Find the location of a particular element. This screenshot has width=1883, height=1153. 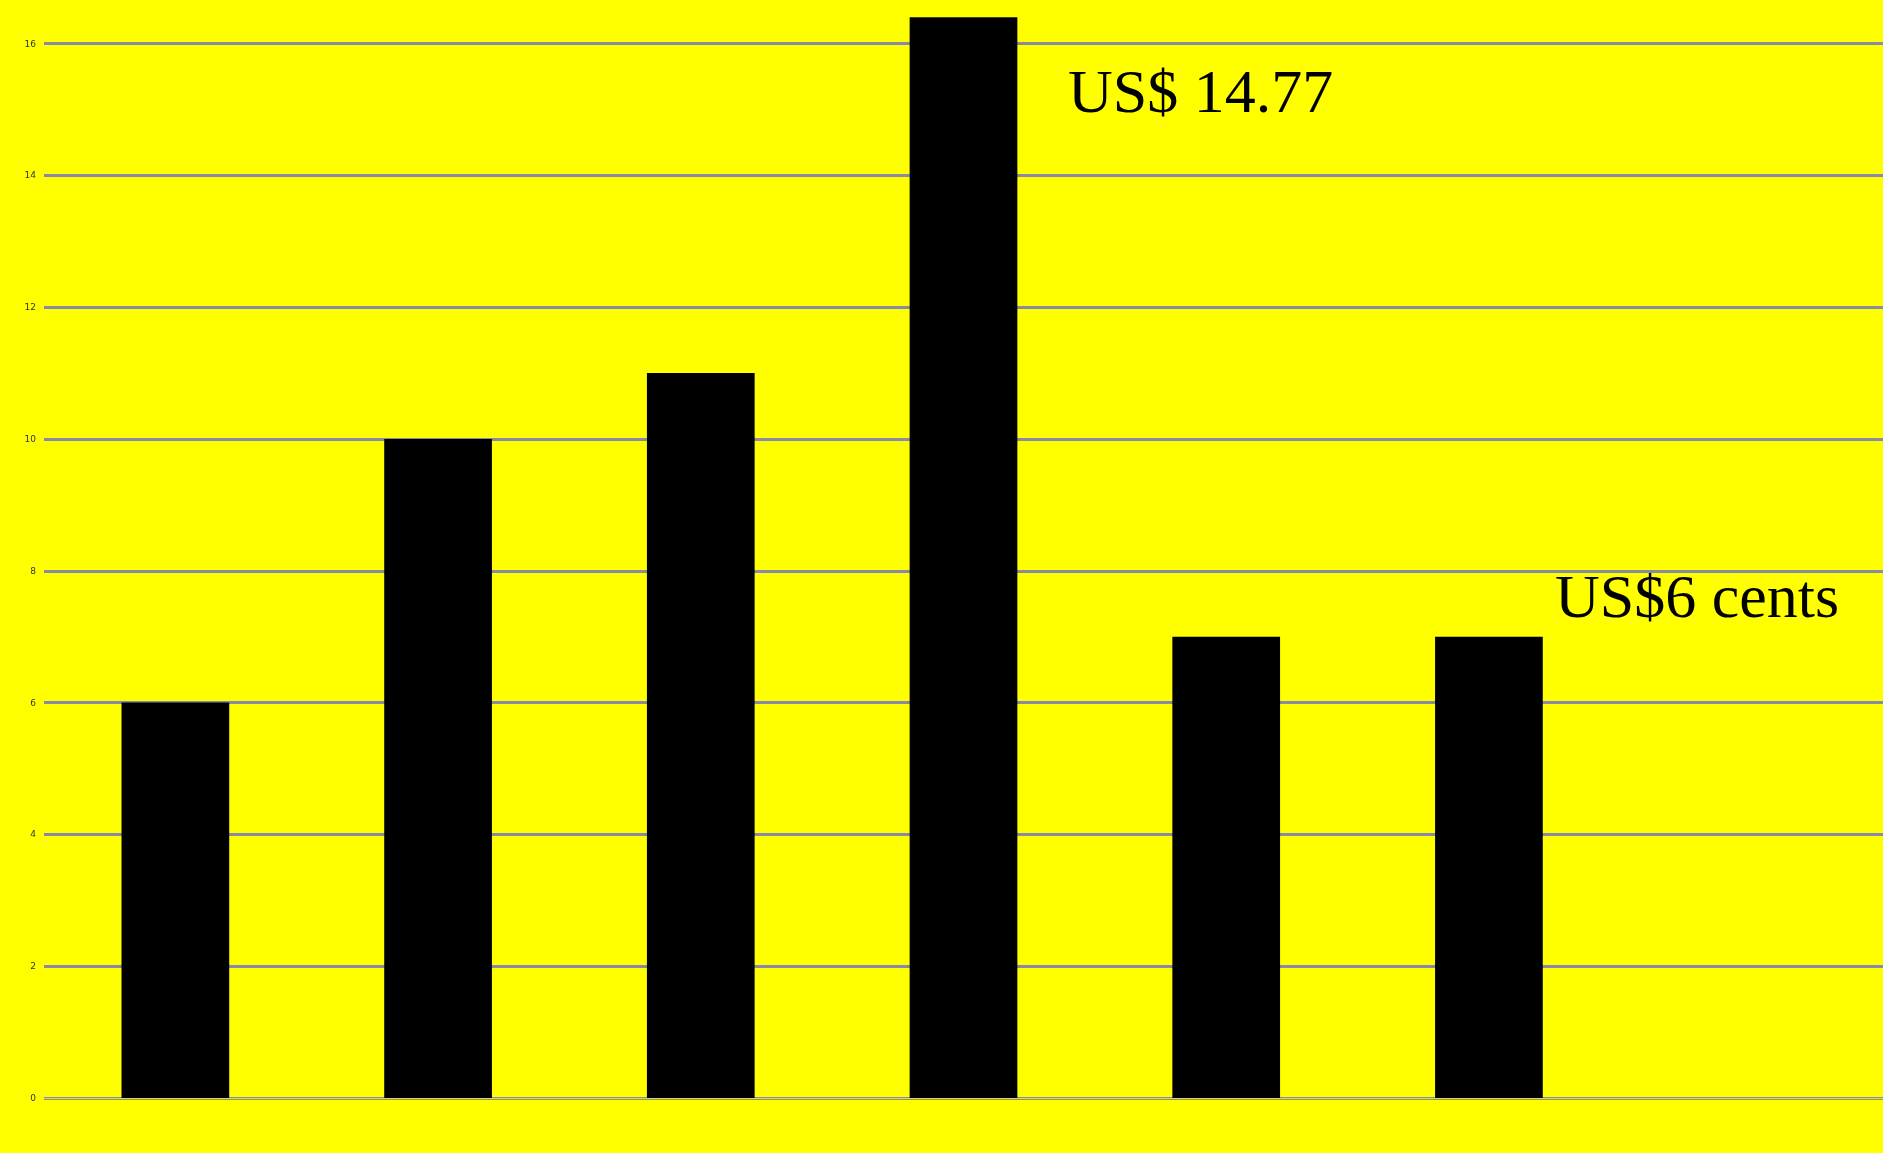

y-tick-label: 12 is located at coordinates (30, 307).